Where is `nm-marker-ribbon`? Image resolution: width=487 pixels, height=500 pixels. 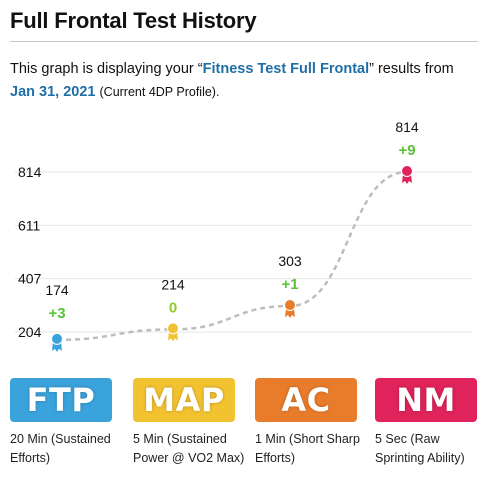 nm-marker-ribbon is located at coordinates (407, 179).